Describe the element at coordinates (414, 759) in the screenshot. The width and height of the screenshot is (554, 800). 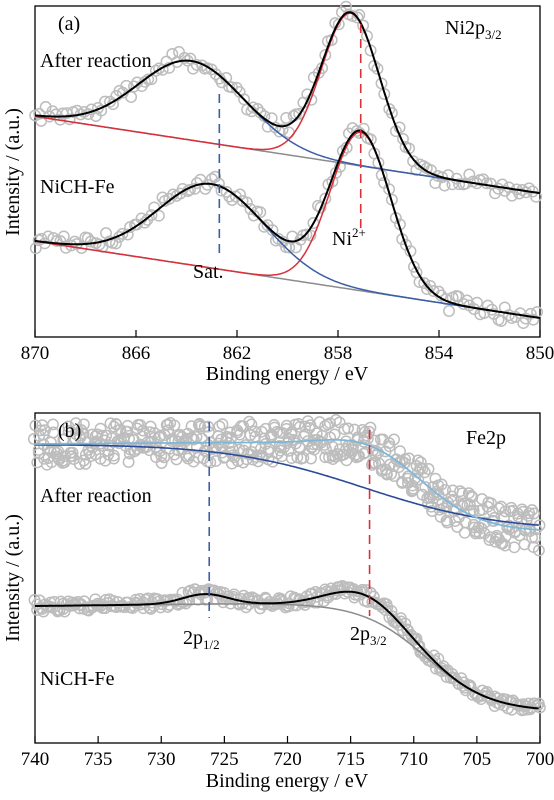
I see `panel-b-x-tick-label: 710` at that location.